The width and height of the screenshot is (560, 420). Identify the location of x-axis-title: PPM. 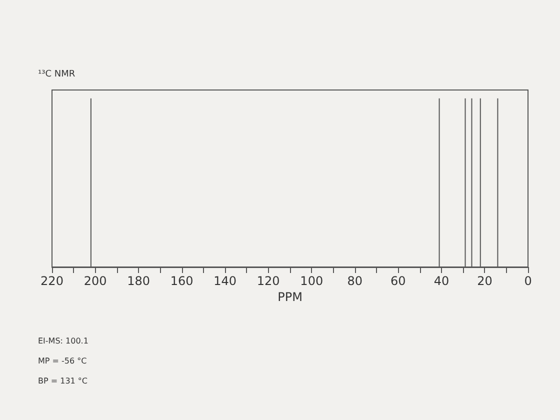
(290, 297).